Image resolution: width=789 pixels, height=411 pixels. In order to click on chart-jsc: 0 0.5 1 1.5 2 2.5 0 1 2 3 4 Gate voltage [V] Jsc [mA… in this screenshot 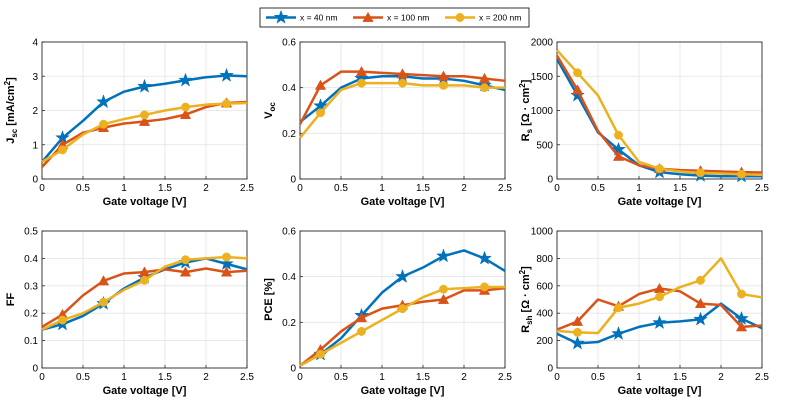, I will do `click(128, 123)`.